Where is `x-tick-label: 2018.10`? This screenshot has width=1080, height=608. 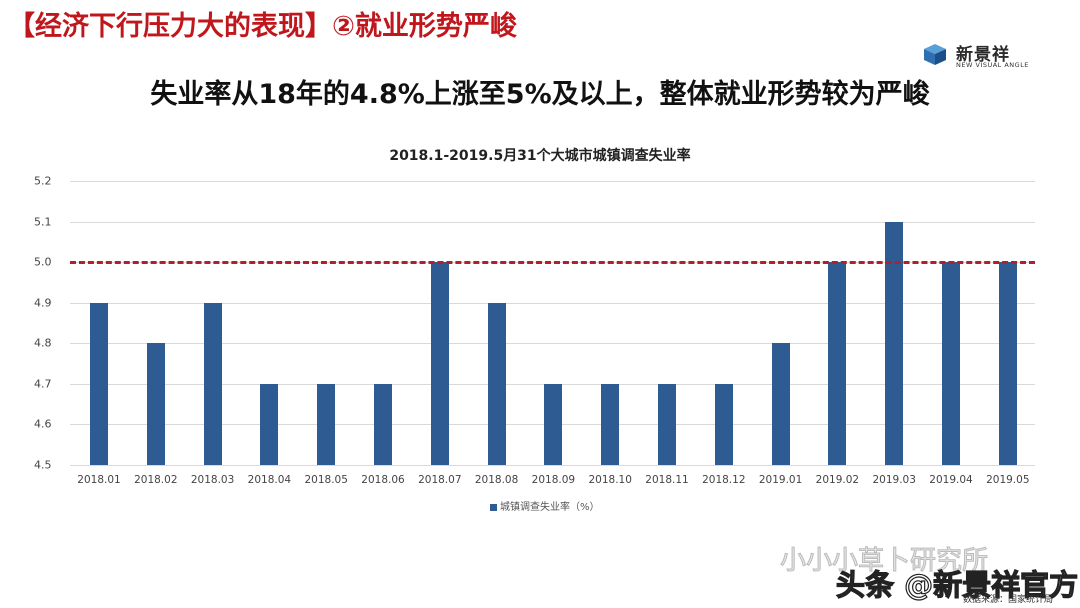
x-tick-label: 2018.10 is located at coordinates (610, 480).